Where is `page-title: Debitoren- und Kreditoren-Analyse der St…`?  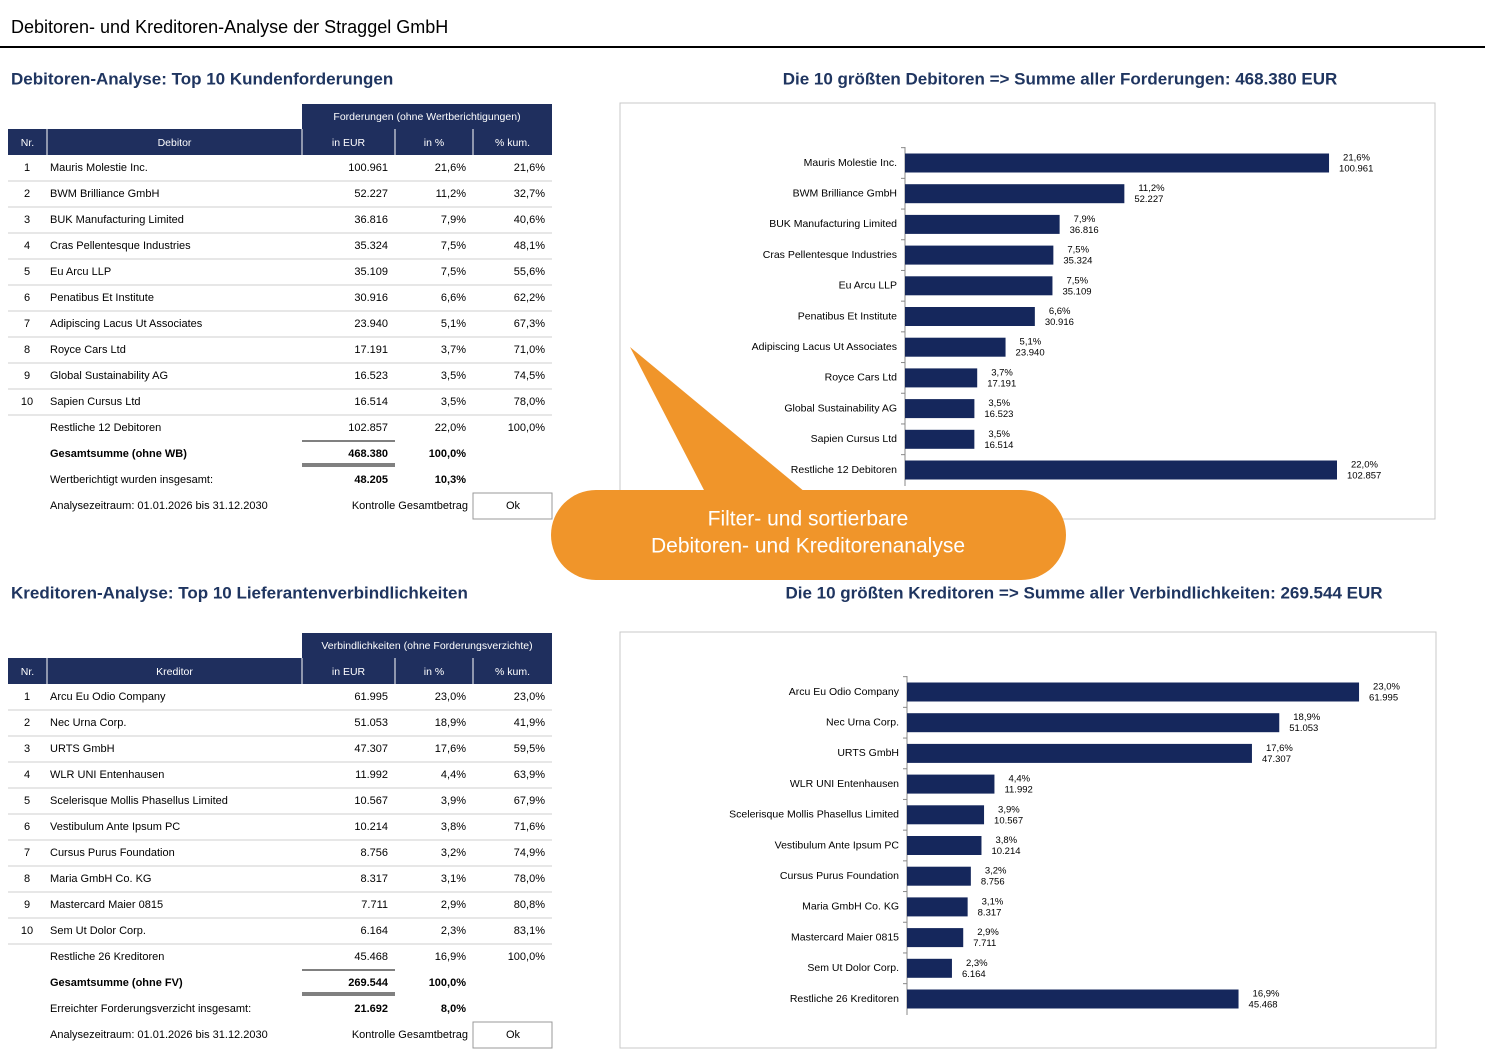 page-title: Debitoren- und Kreditoren-Analyse der St… is located at coordinates (229, 27).